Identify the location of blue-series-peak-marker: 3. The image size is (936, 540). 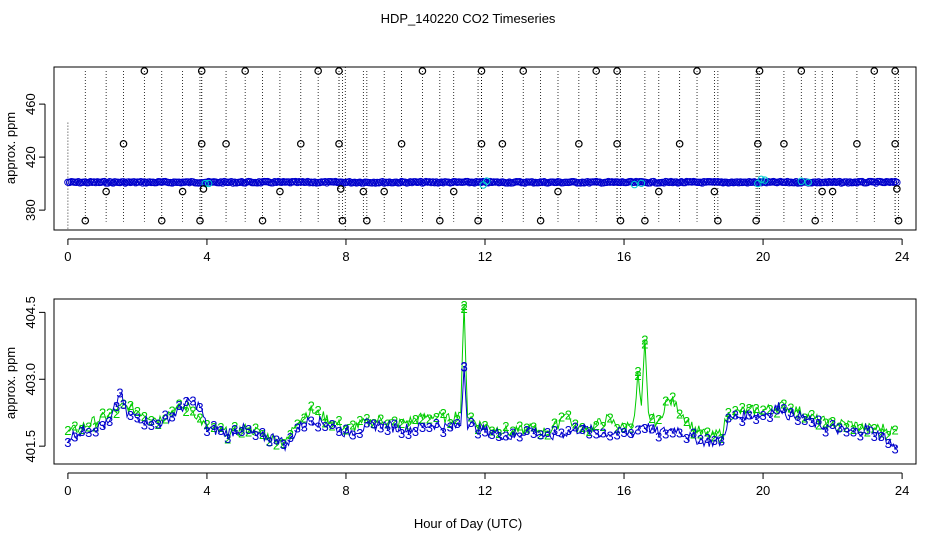
(464, 366).